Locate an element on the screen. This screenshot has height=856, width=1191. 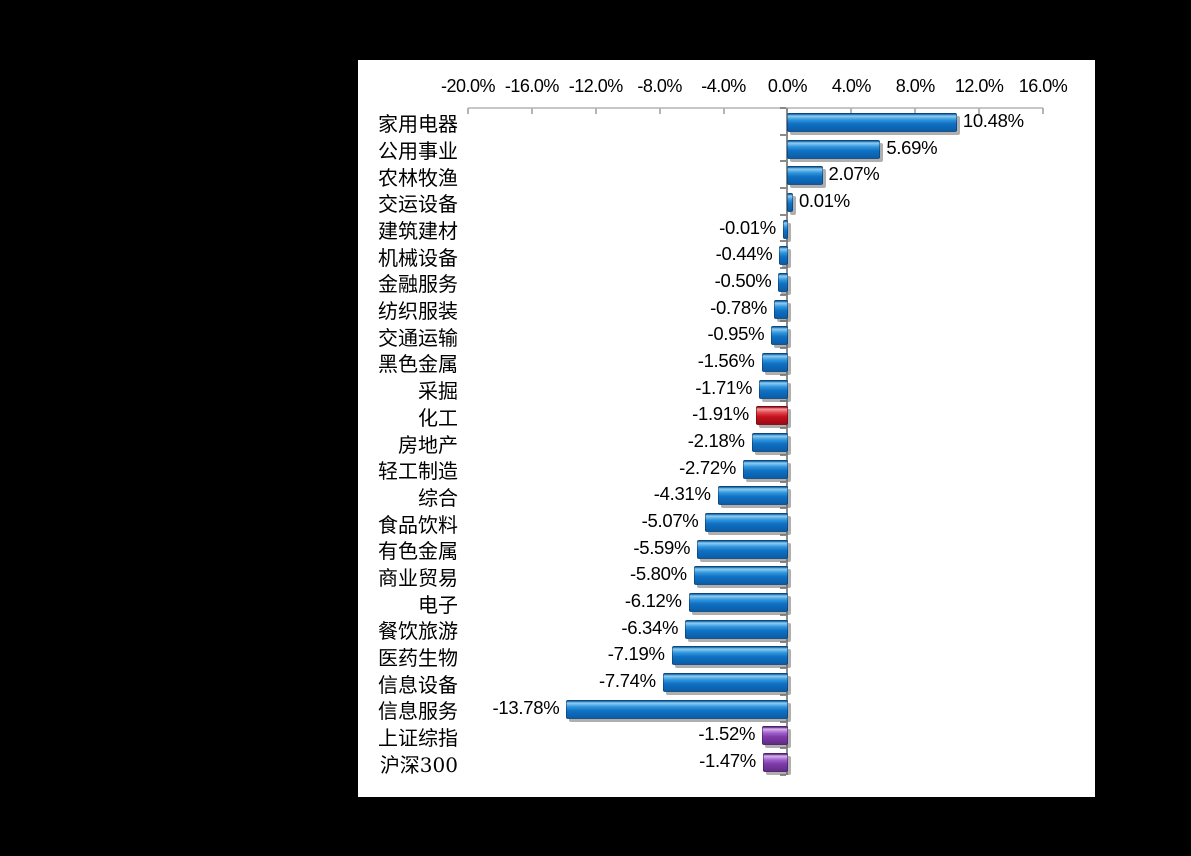
x-axis-tick-label: 12.0% is located at coordinates (979, 86).